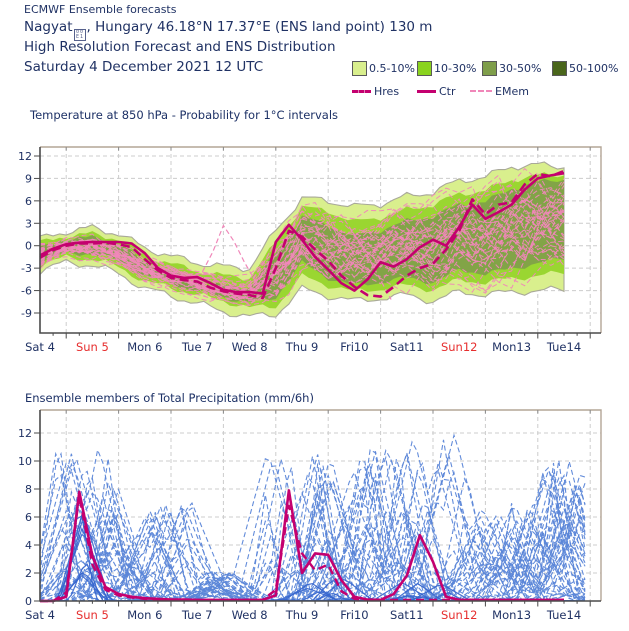  What do you see at coordinates (25, 461) in the screenshot?
I see `svg-text: 10` at bounding box center [25, 461].